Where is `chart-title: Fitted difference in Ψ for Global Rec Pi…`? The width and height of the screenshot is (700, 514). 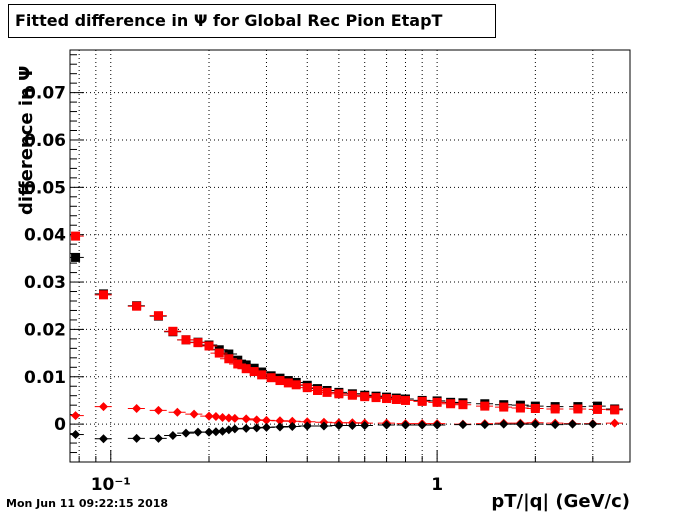 chart-title: Fitted difference in Ψ for Global Rec Pi… is located at coordinates (252, 21).